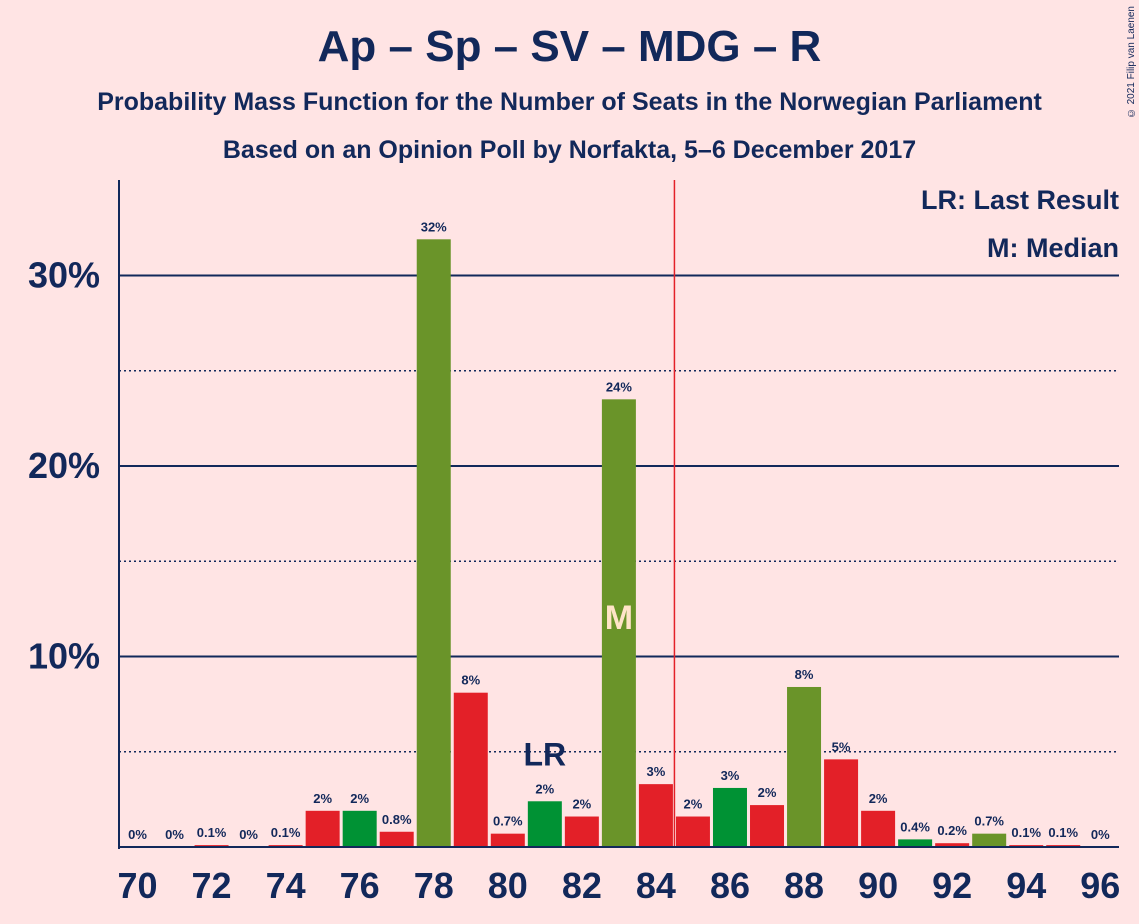  Describe the element at coordinates (1026, 885) in the screenshot. I see `x-tick-label: 94` at that location.